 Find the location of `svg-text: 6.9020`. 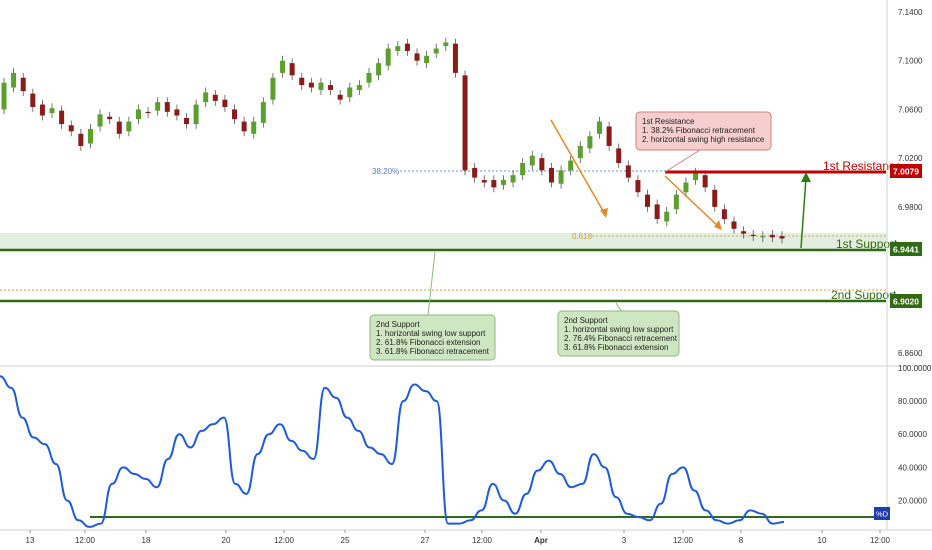

svg-text: 6.9020 is located at coordinates (906, 302).